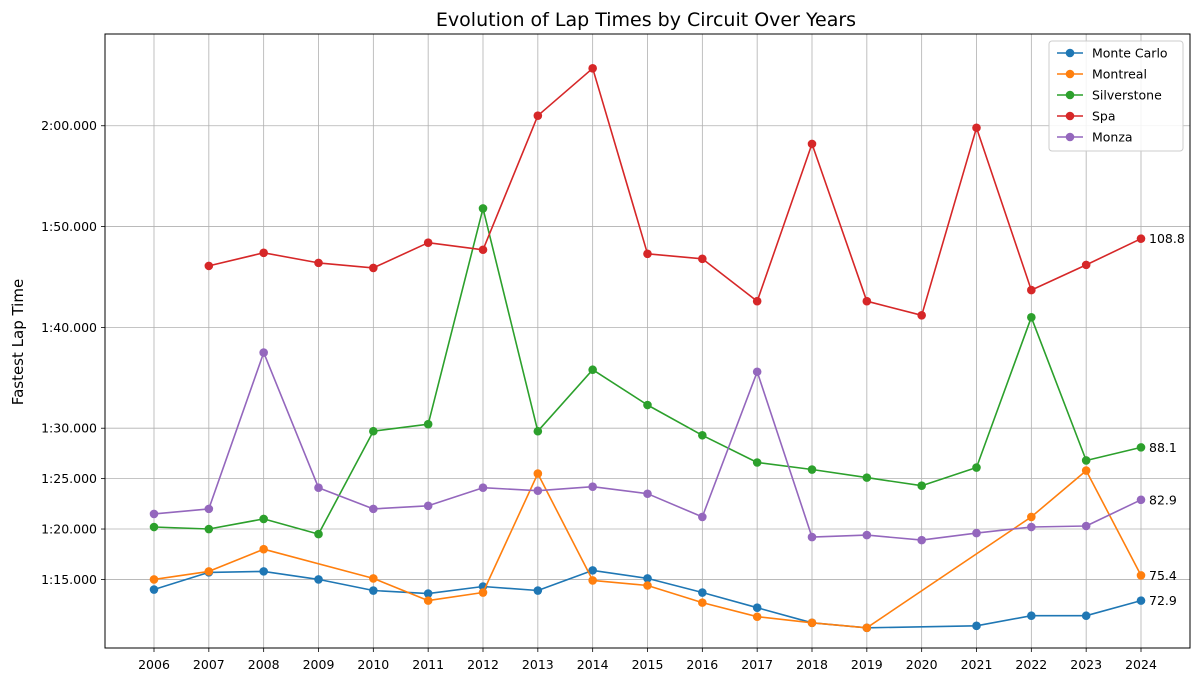 The width and height of the screenshot is (1200, 684). I want to click on series-line, so click(647, 599).